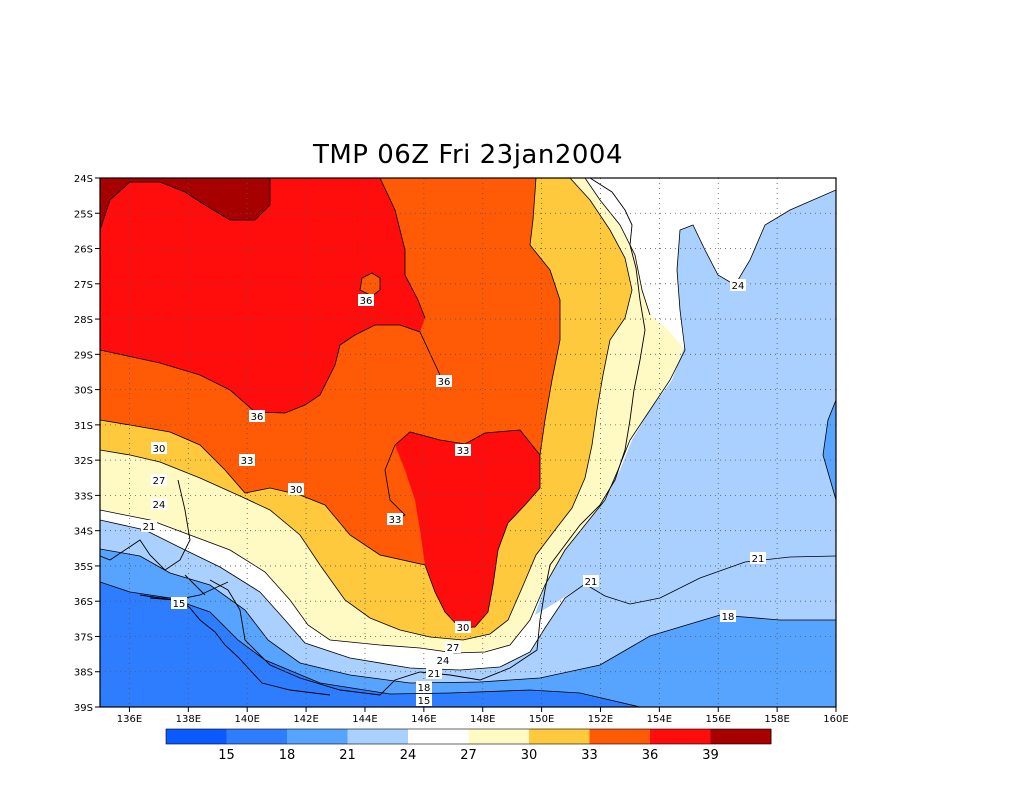 This screenshot has width=1024, height=800. I want to click on y-tick-label: 30S, so click(83, 391).